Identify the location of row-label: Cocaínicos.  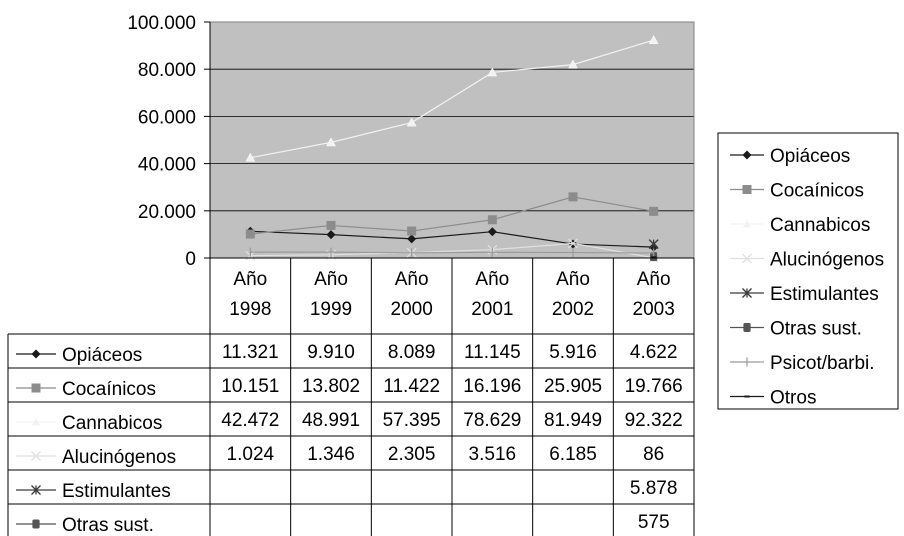
(109, 389).